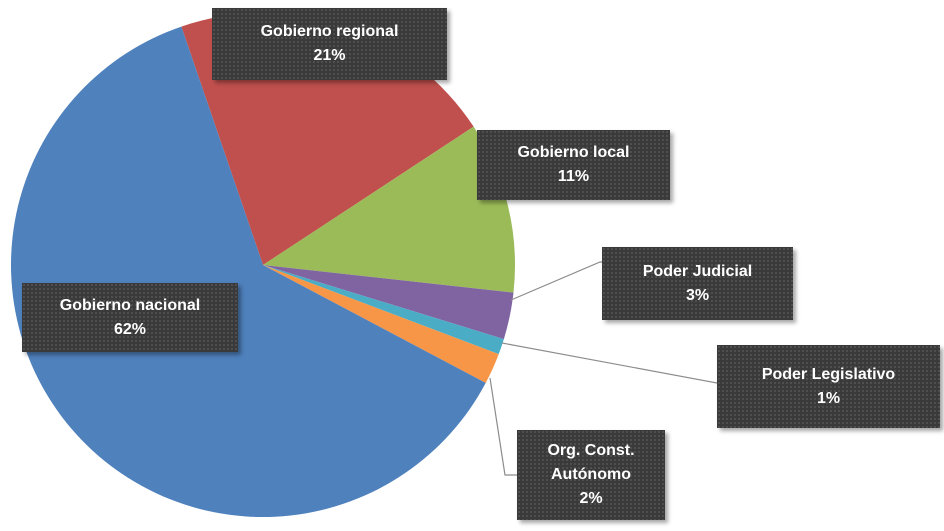  I want to click on data-label: Gobierno nacional 62%, so click(130, 317).